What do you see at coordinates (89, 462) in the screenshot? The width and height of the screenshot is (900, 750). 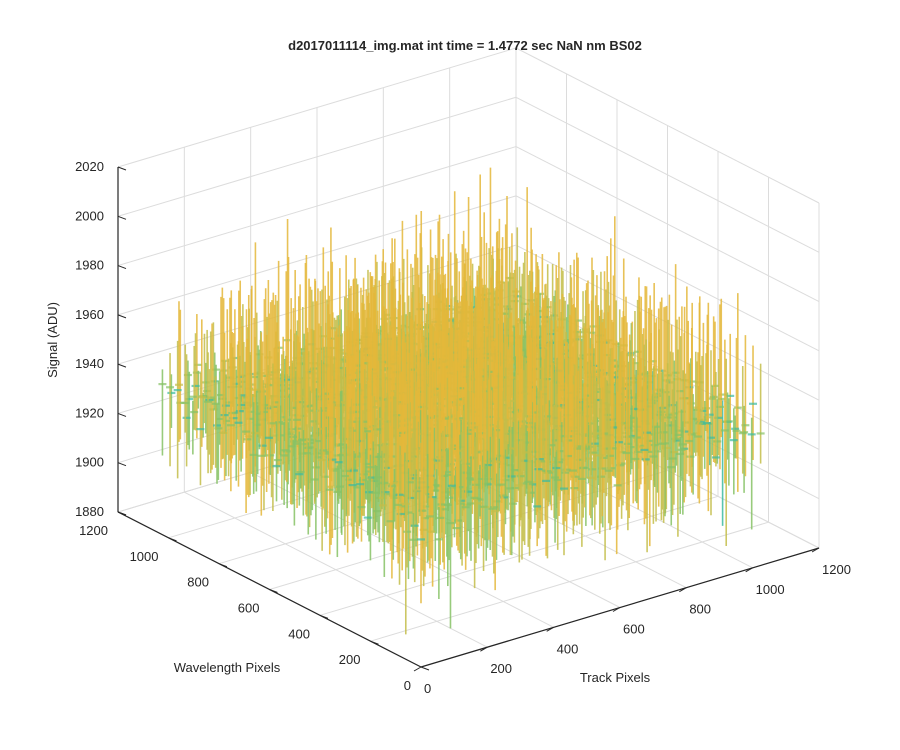 I see `z-tick-label: 1900` at bounding box center [89, 462].